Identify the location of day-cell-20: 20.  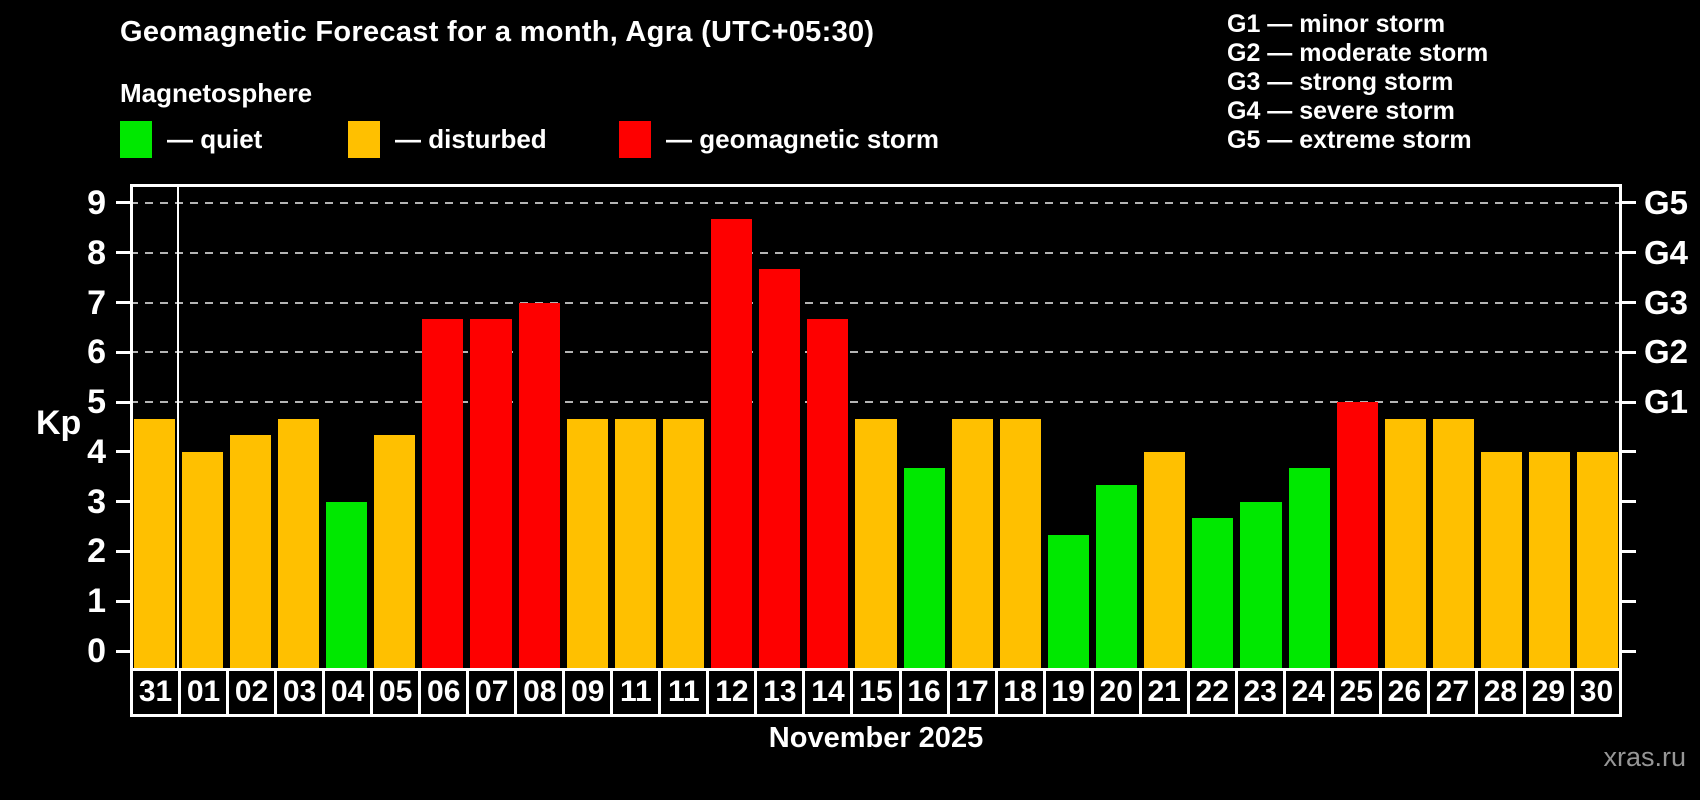
(1116, 692).